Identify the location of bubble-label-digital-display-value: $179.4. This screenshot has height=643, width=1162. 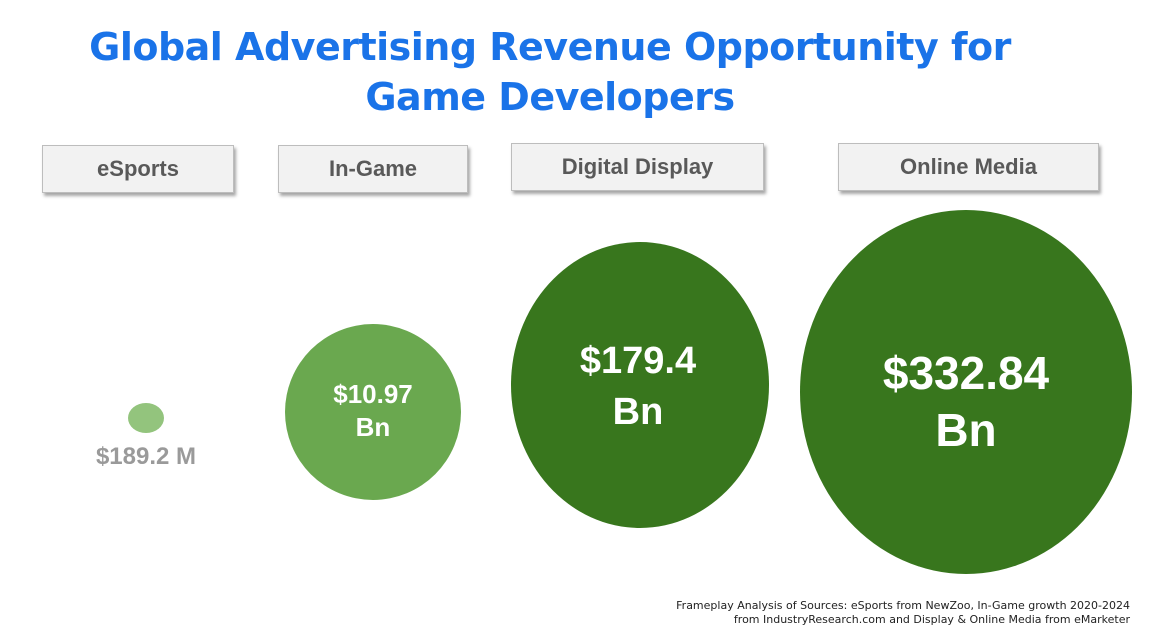
(638, 361).